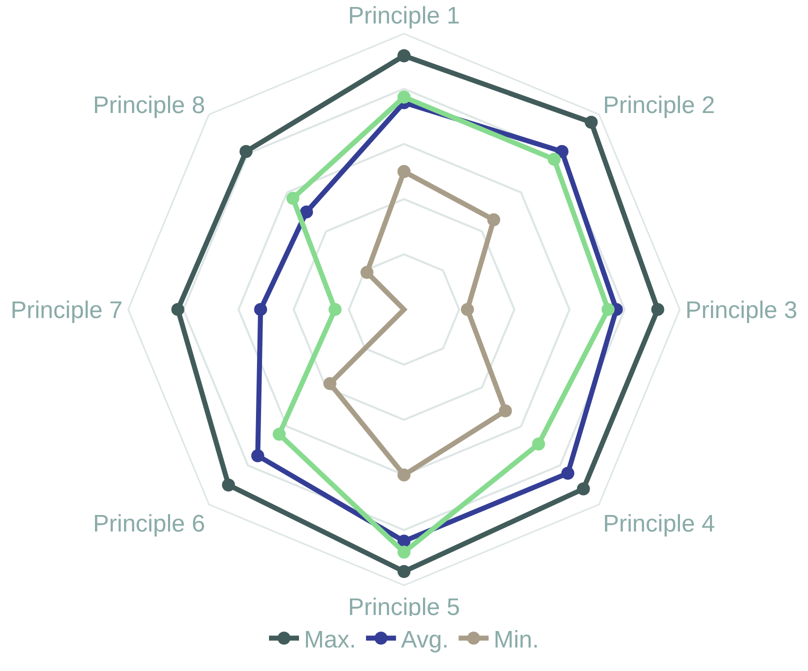  What do you see at coordinates (404, 607) in the screenshot?
I see `spoke-label: Principle 5` at bounding box center [404, 607].